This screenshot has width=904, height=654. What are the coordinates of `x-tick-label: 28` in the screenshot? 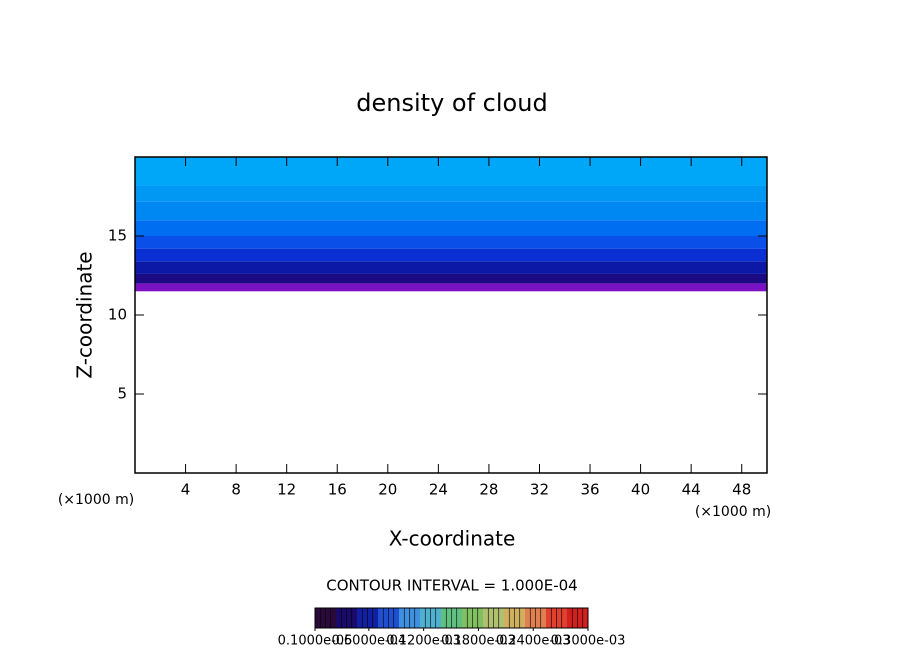 It's located at (488, 490).